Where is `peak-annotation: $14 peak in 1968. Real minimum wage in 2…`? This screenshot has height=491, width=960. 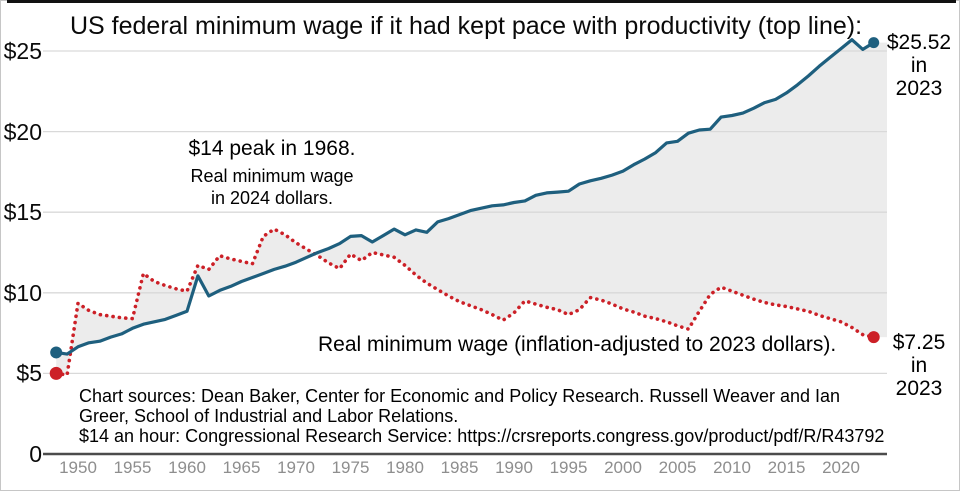
peak-annotation: $14 peak in 1968. Real minimum wage in 2… is located at coordinates (272, 173).